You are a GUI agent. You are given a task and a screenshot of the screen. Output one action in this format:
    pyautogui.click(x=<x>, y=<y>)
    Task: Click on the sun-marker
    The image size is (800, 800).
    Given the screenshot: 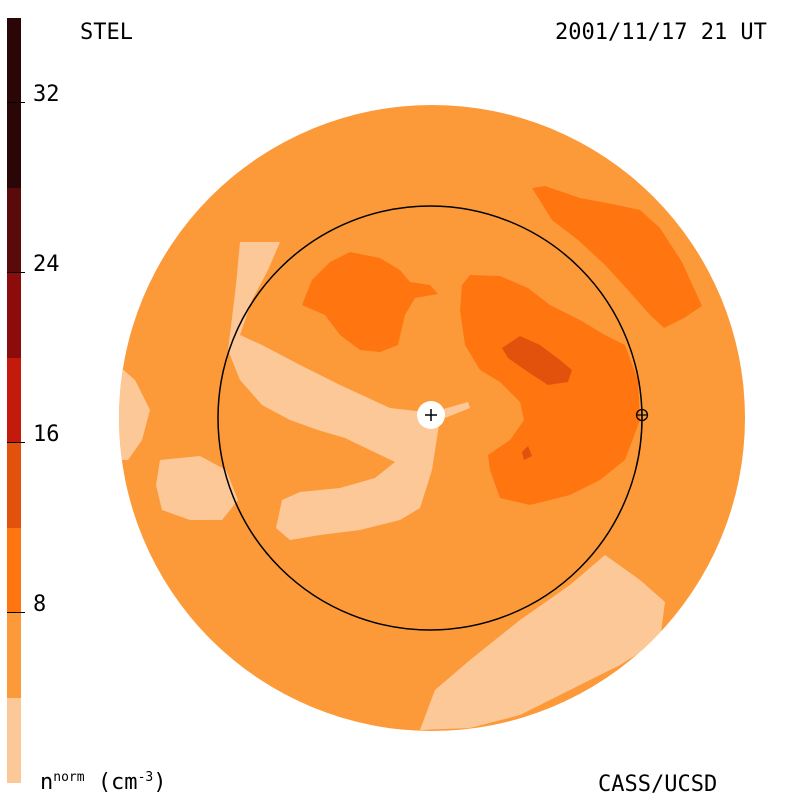 What is the action you would take?
    pyautogui.click(x=431, y=415)
    